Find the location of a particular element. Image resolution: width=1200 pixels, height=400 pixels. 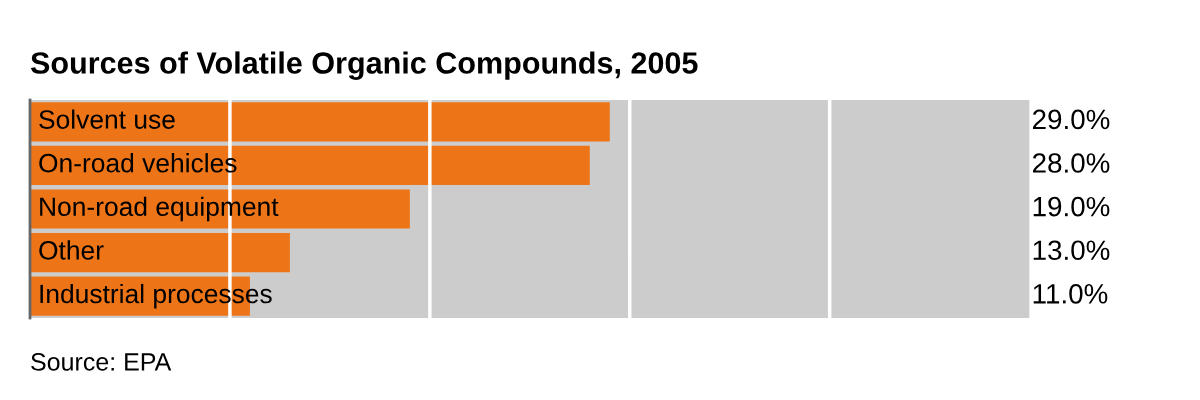

y-tick-label: Other is located at coordinates (71, 250).